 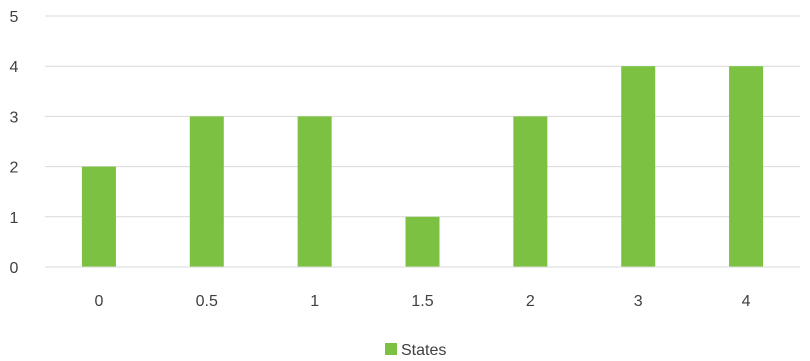 What do you see at coordinates (530, 301) in the screenshot?
I see `x-tick-label: 2` at bounding box center [530, 301].